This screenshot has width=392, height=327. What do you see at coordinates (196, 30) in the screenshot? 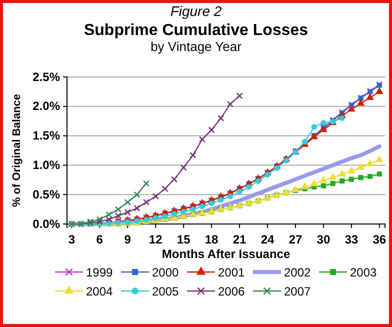
I see `chart-title: Subprime Cumulative Losses` at bounding box center [196, 30].